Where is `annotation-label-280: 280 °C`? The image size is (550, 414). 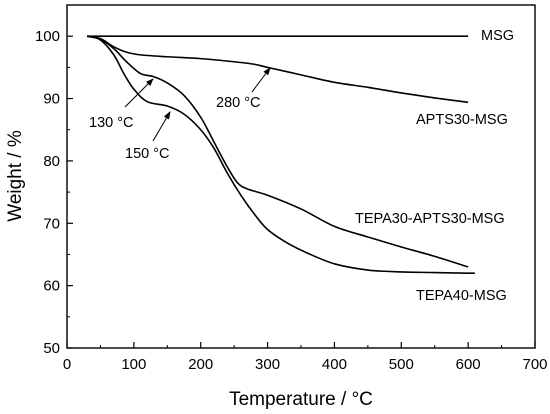
annotation-label-280: 280 °C is located at coordinates (238, 103).